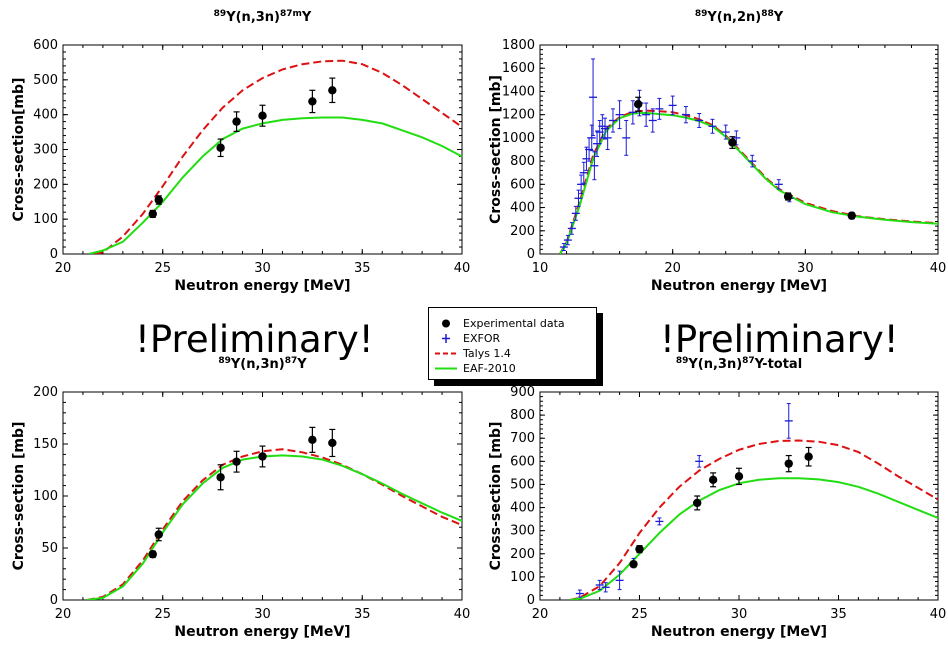 The width and height of the screenshot is (948, 658). I want to click on y-tick-label: 1400, so click(518, 91).